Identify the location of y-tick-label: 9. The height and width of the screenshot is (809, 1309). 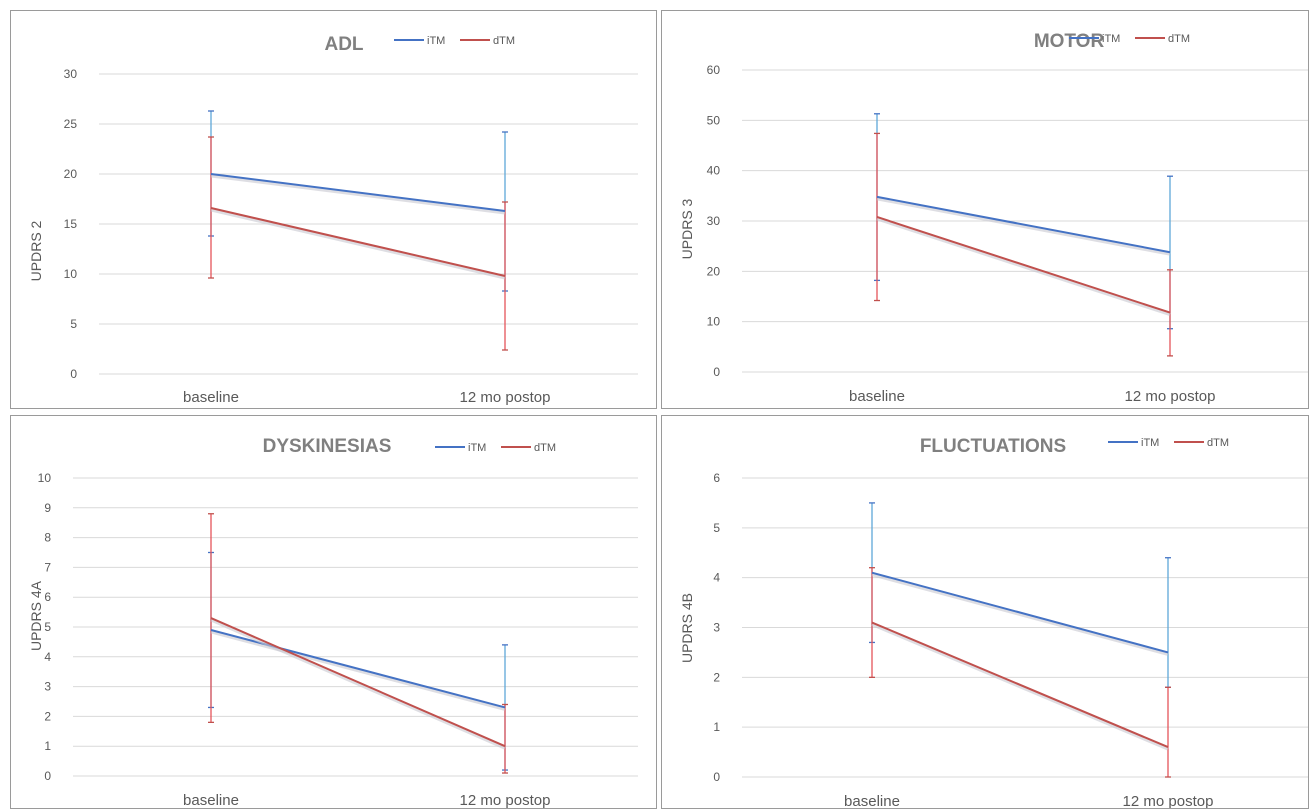
(47, 508).